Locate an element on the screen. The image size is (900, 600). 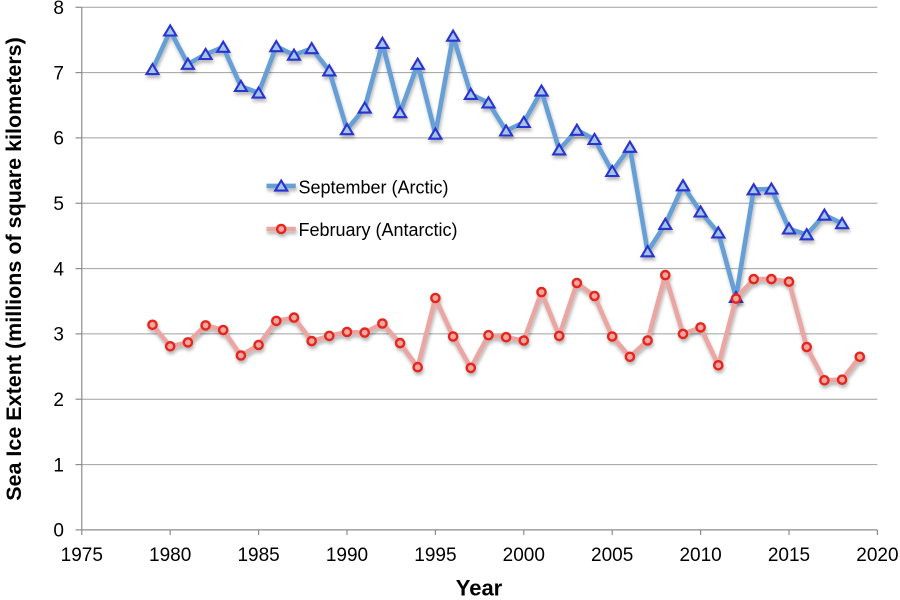
svg-text: 5 is located at coordinates (58, 204).